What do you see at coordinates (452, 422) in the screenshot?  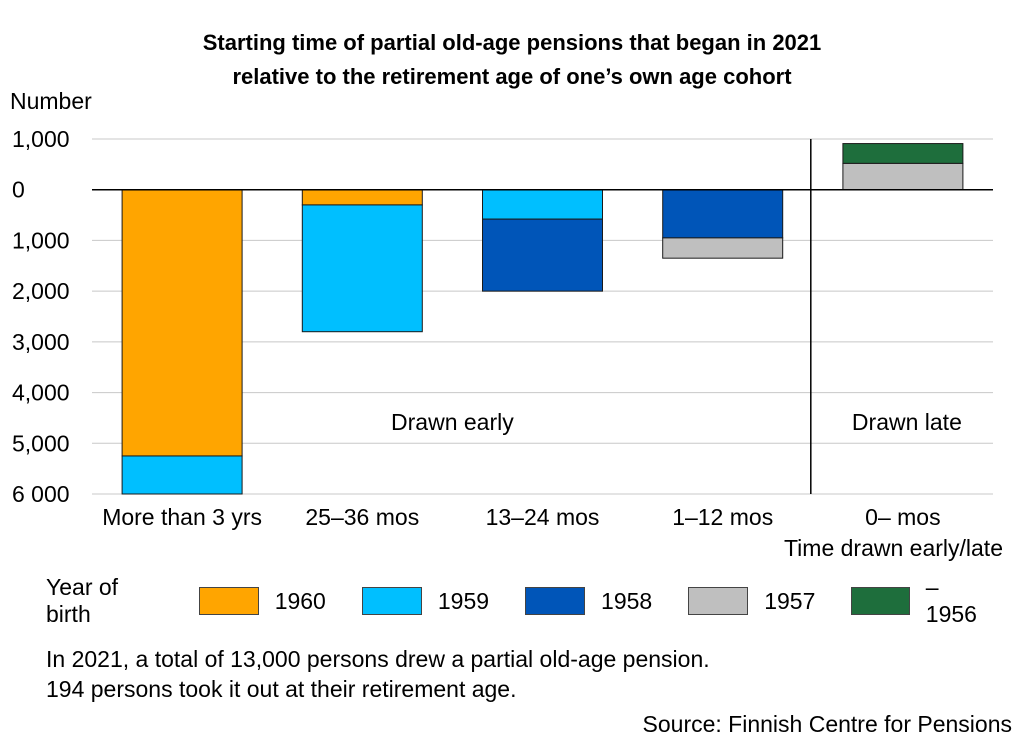 I see `region-label: Drawn early` at bounding box center [452, 422].